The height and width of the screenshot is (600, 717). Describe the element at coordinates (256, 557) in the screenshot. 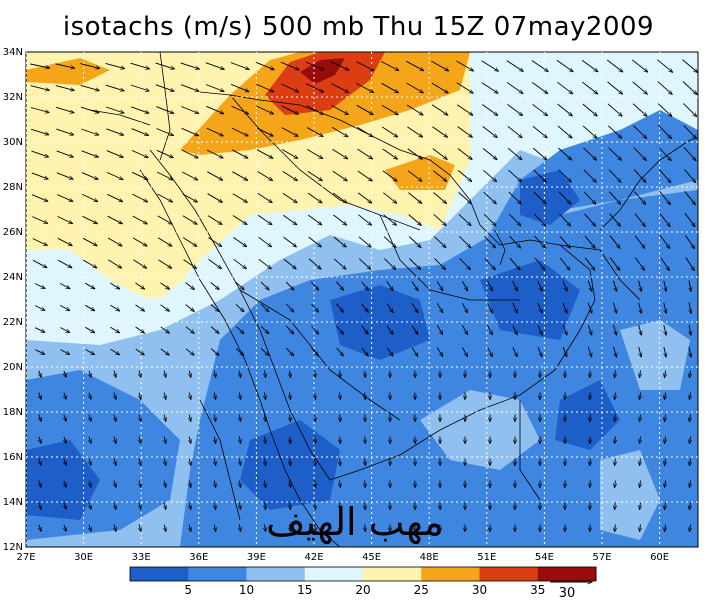

I see `lon-label: 39E` at that location.